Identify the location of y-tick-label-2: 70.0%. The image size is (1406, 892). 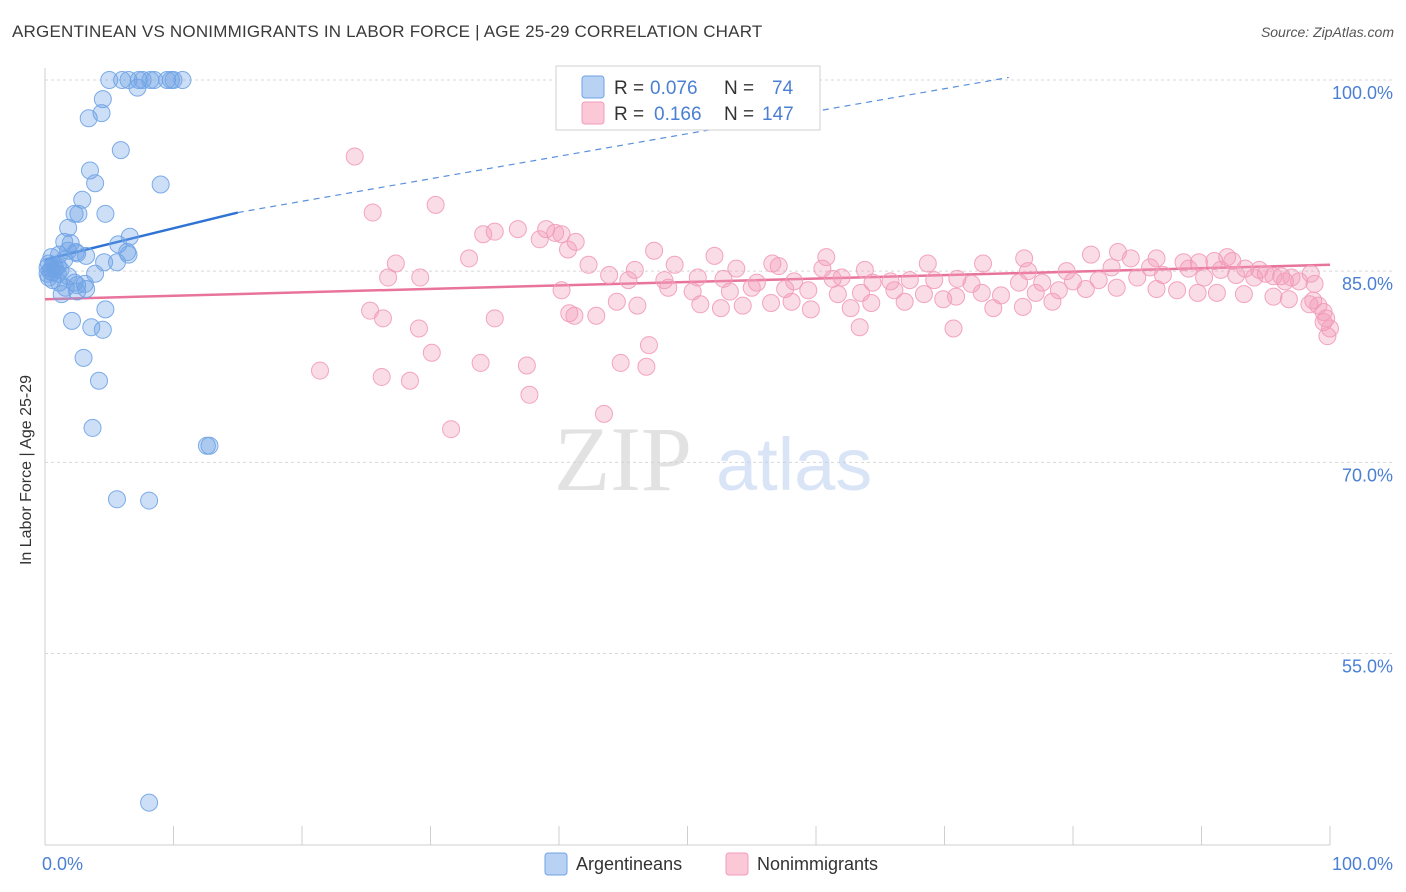
(1367, 475).